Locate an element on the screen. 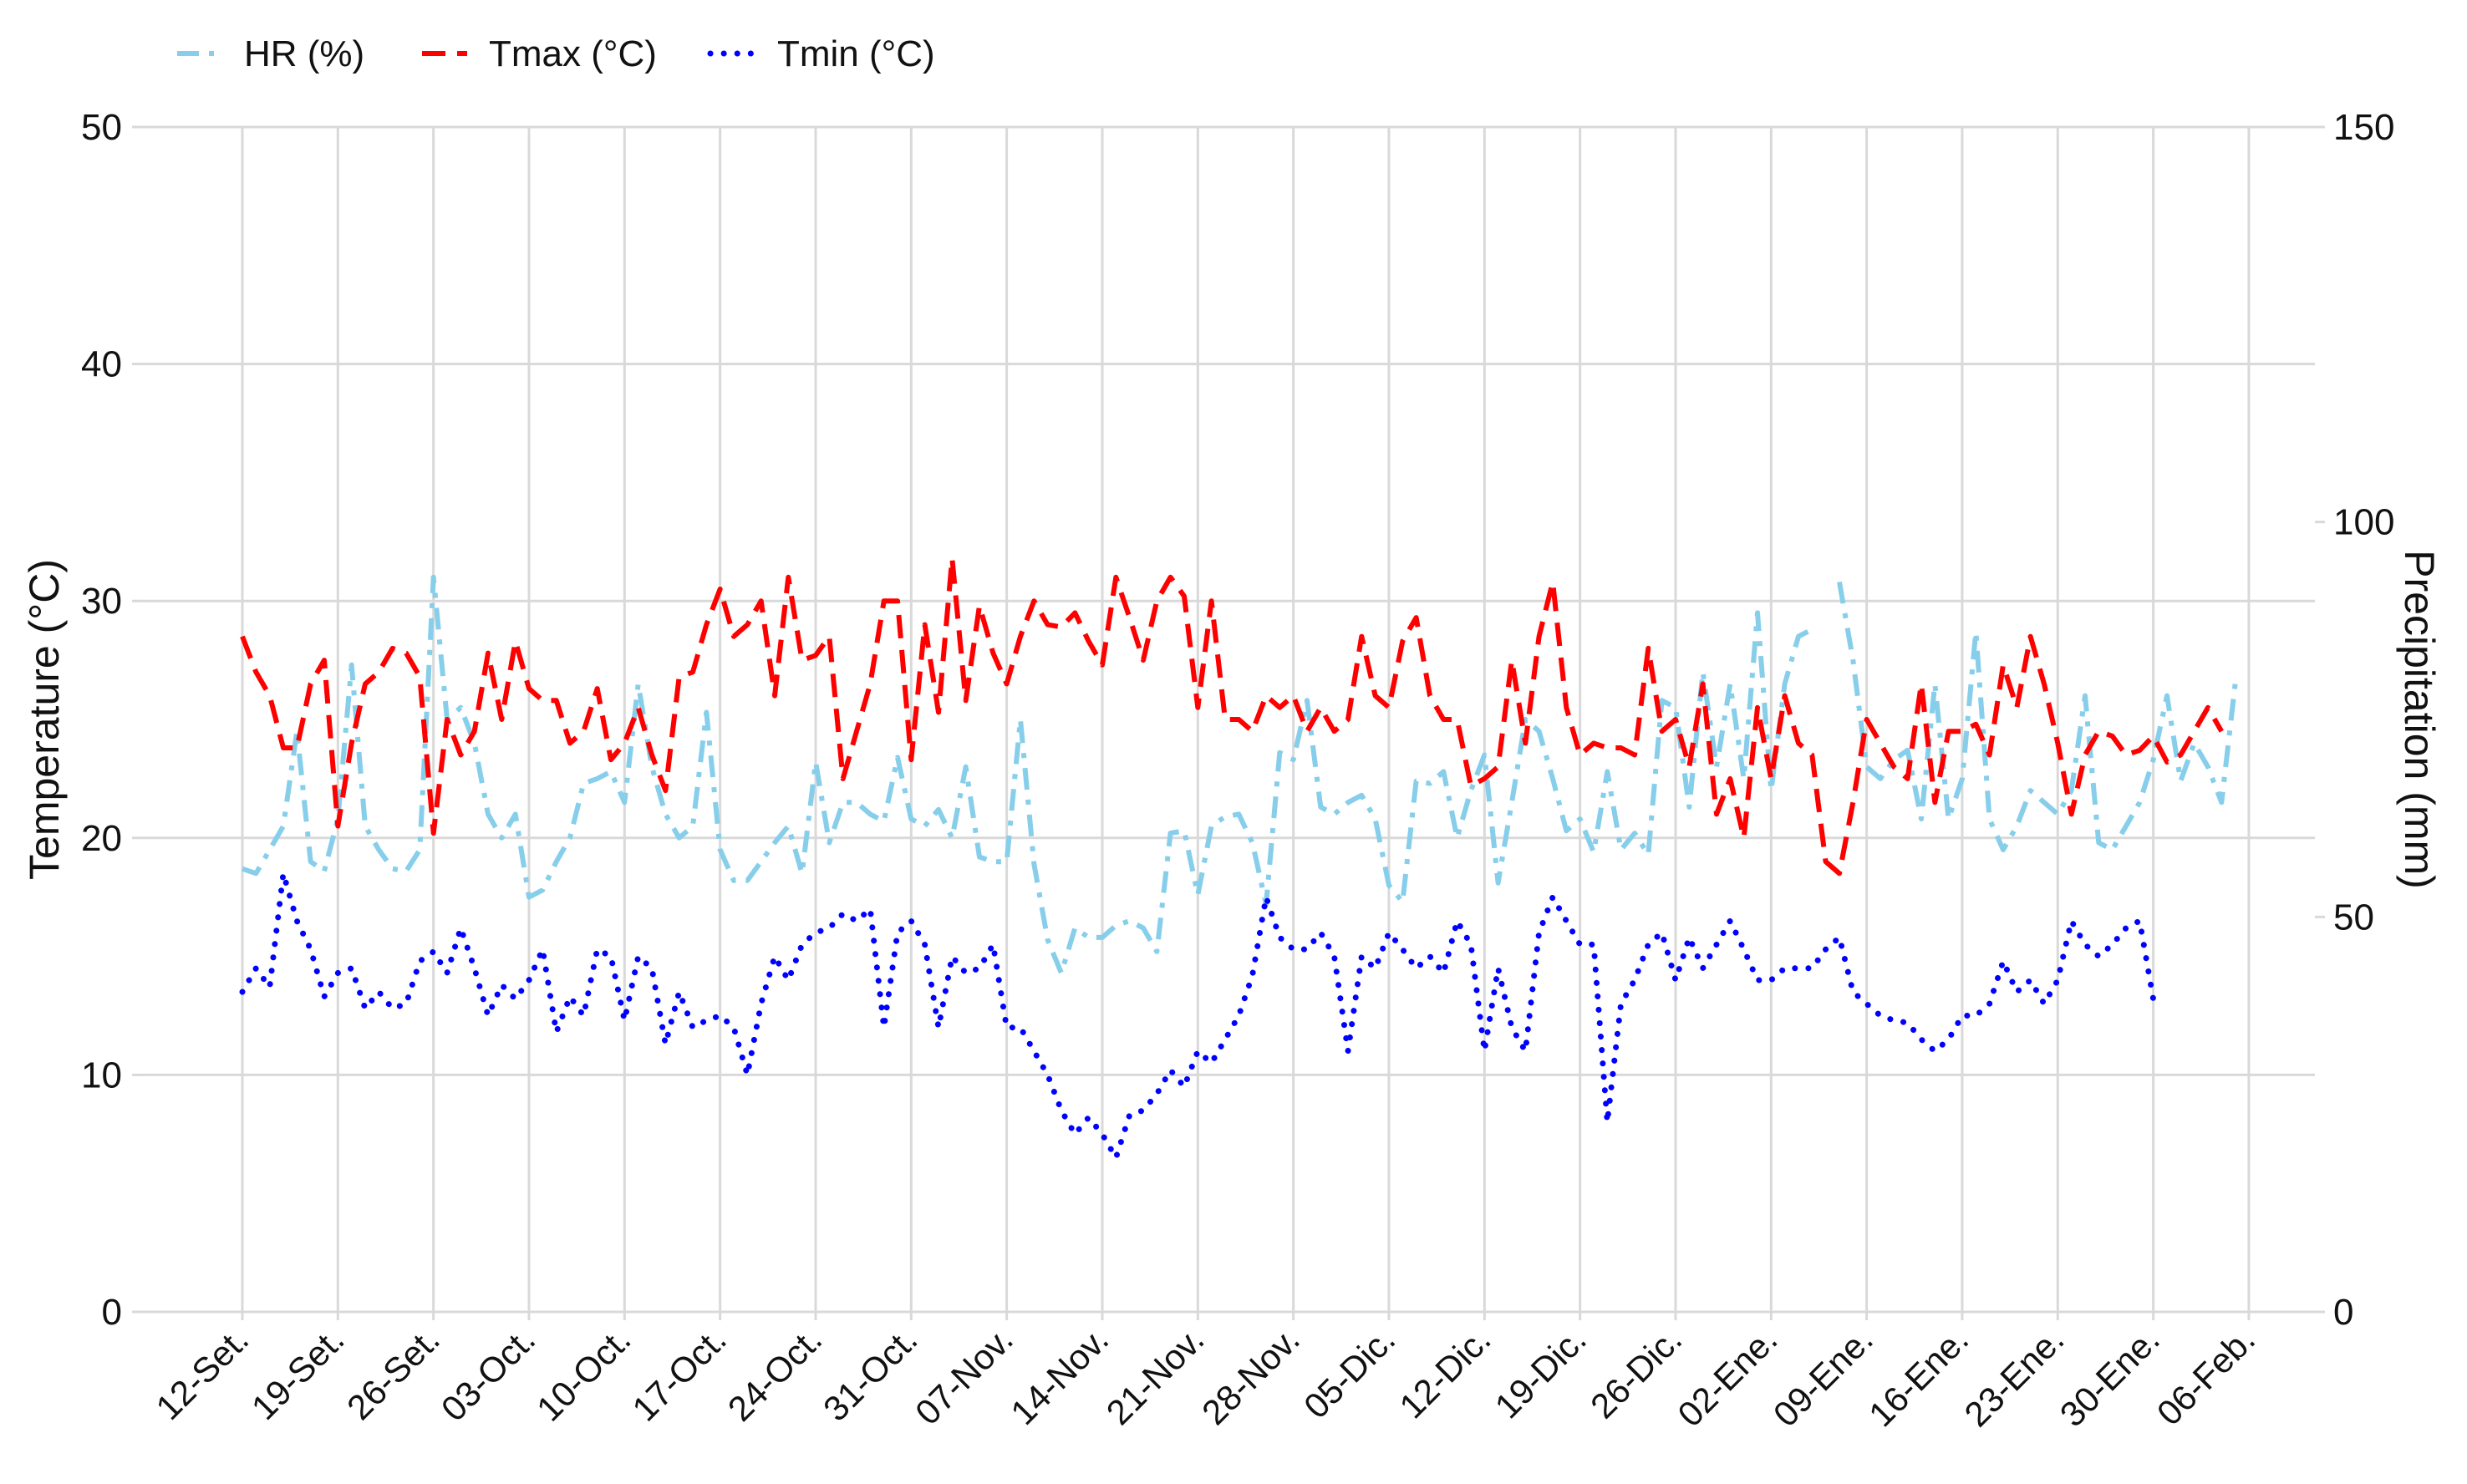 The height and width of the screenshot is (1484, 2467). x-tick-label: 14-Nov. is located at coordinates (1059, 1375).